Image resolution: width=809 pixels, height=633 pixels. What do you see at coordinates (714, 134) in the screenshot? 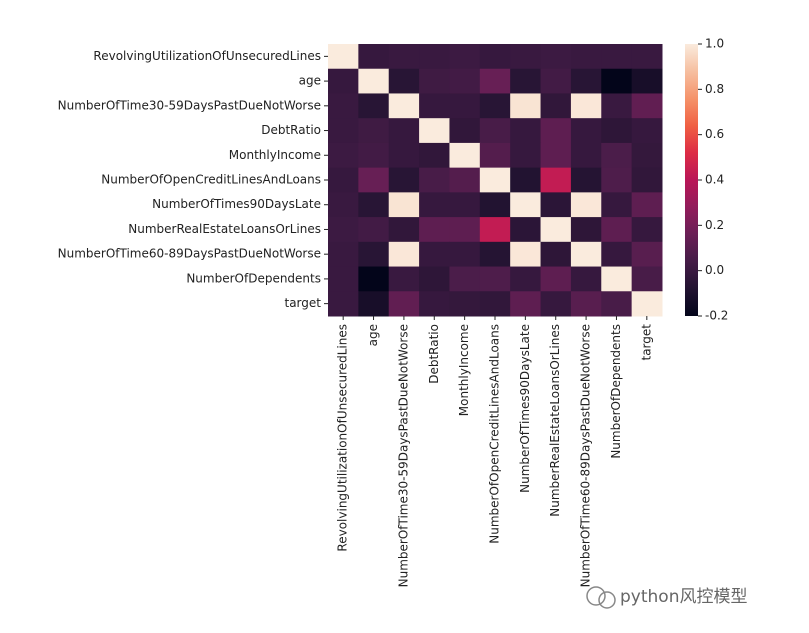
I see `colorbar-tick-label: 0.6` at bounding box center [714, 134].